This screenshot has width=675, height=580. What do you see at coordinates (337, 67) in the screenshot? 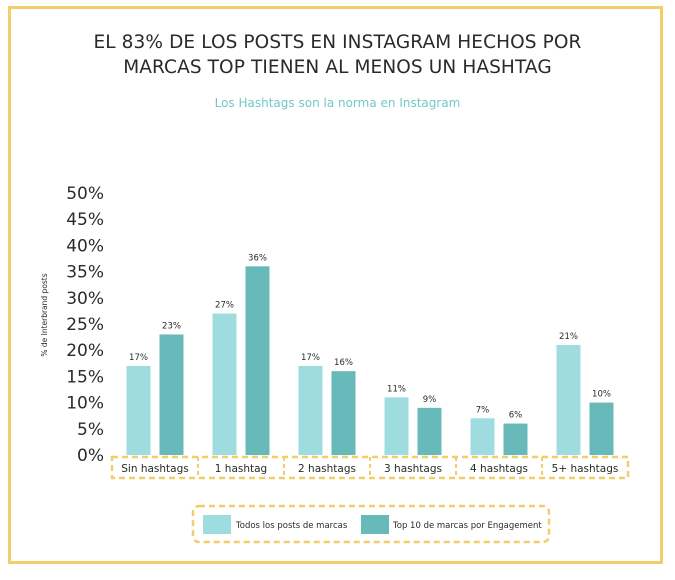
I see `chart-title-line-2: MARCAS TOP TIENEN AL MENOS UN HASHTAG` at bounding box center [337, 67].